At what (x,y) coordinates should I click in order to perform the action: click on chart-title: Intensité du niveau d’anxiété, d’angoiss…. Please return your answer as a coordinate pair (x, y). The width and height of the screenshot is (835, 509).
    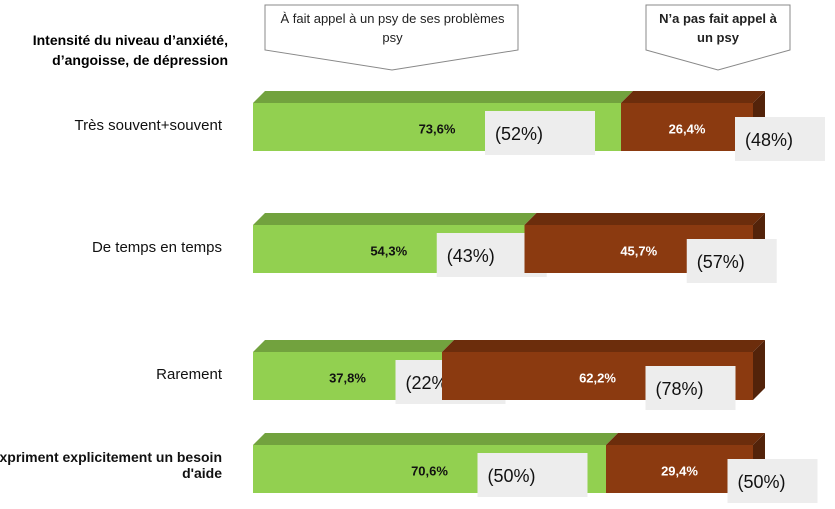
    Looking at the image, I should click on (130, 50).